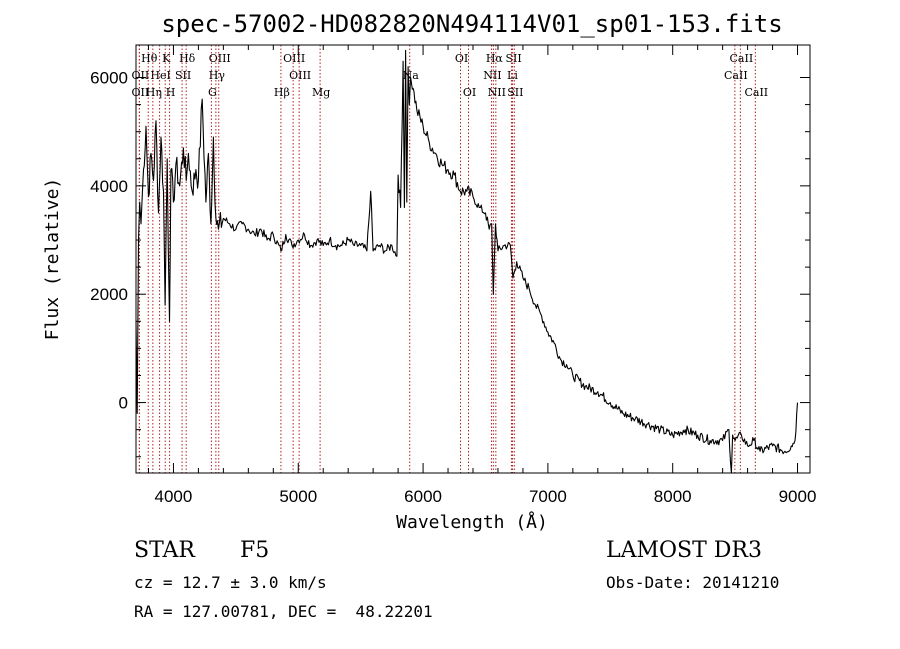 Image resolution: width=900 pixels, height=649 pixels. What do you see at coordinates (187, 58) in the screenshot?
I see `line-marker-label: Hδ` at bounding box center [187, 58].